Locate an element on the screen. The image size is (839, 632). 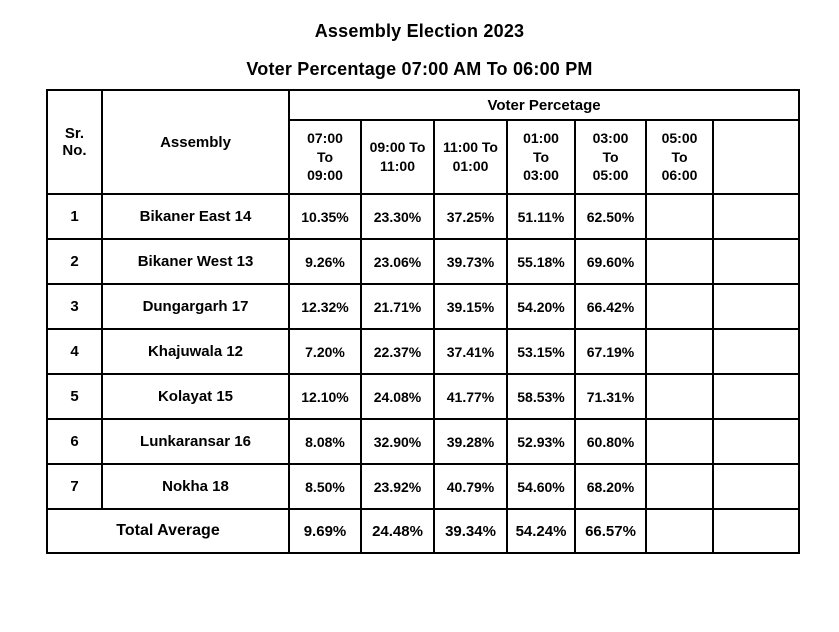
row-value-11-01: 39.15% is located at coordinates (470, 306).